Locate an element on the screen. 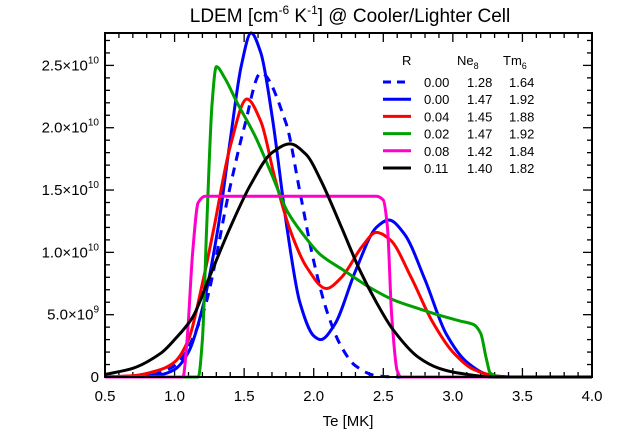  chart-title: LDEM [cm-6 K-1] @ Cooler/Lighter Cell is located at coordinates (350, 15).